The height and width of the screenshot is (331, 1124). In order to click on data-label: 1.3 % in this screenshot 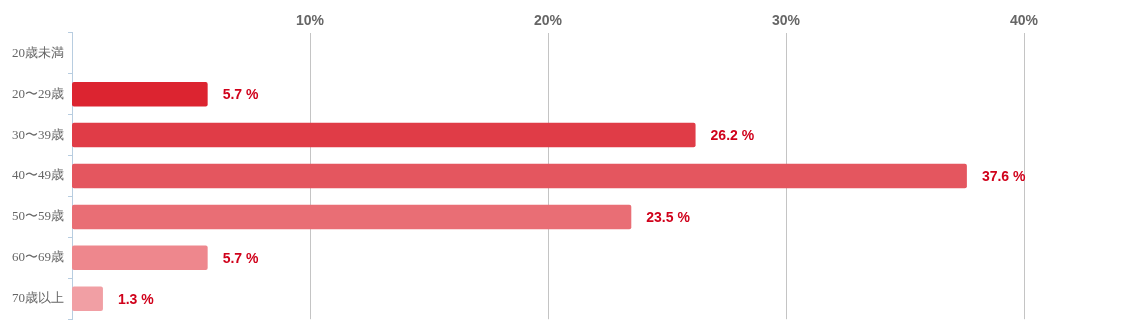, I will do `click(136, 298)`.